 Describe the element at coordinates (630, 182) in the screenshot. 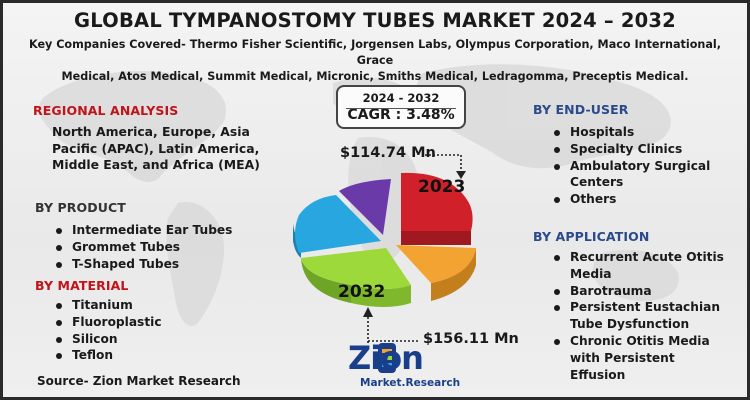

I see `list-item-continuation: Centers` at that location.